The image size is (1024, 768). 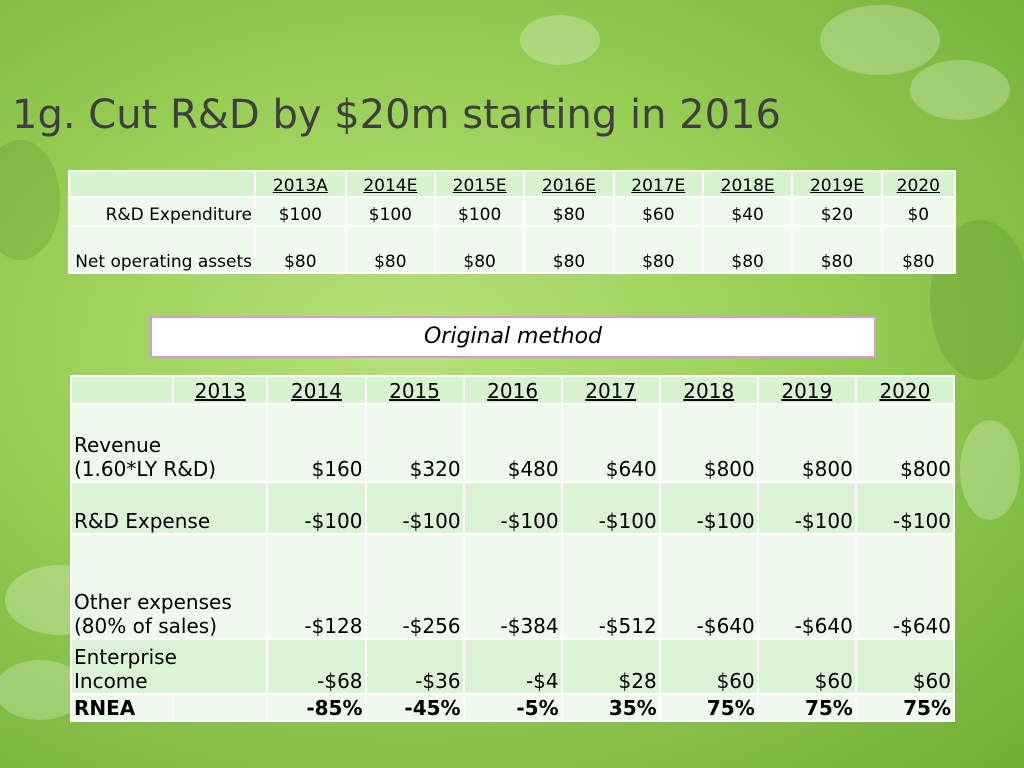 What do you see at coordinates (414, 586) in the screenshot?
I see `cell: -$256` at bounding box center [414, 586].